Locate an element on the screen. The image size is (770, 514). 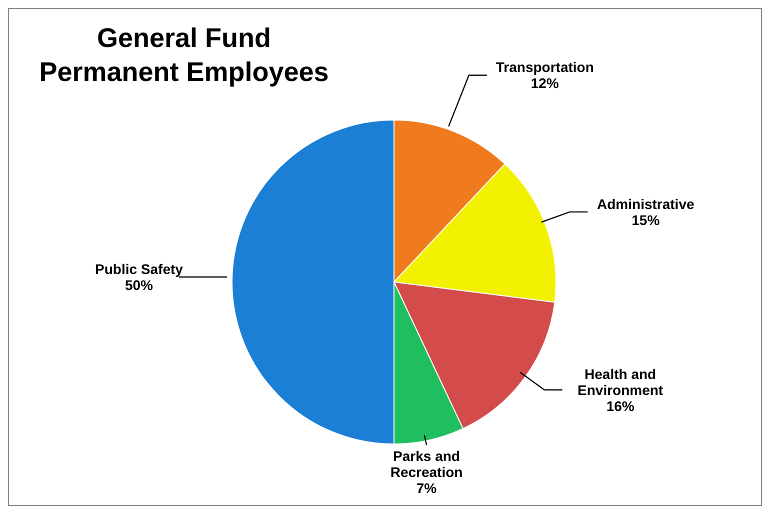
slice-label: Health and Environment is located at coordinates (621, 382).